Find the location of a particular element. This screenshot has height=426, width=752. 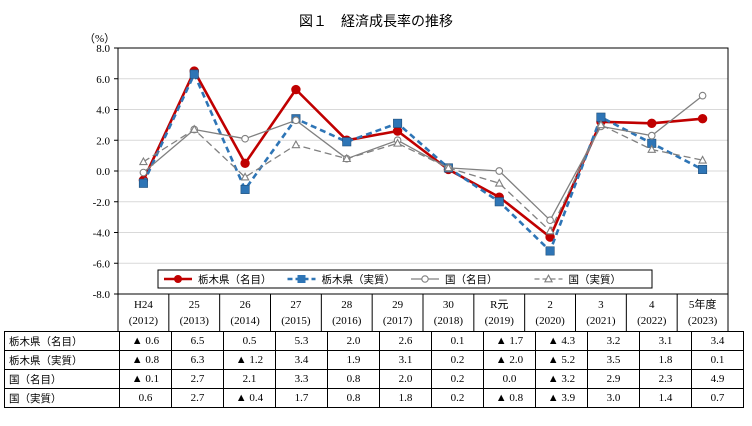

data-table-row-header: 国（実質） is located at coordinates (62, 398).